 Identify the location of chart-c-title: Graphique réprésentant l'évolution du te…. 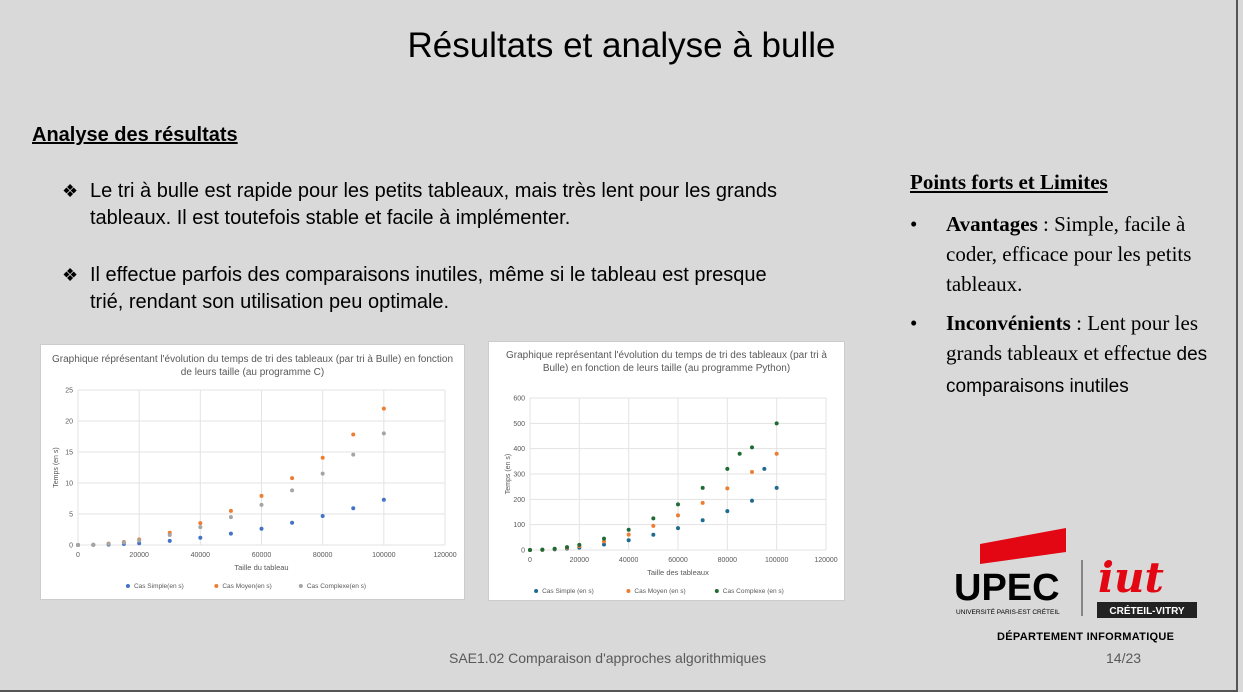
(252, 366).